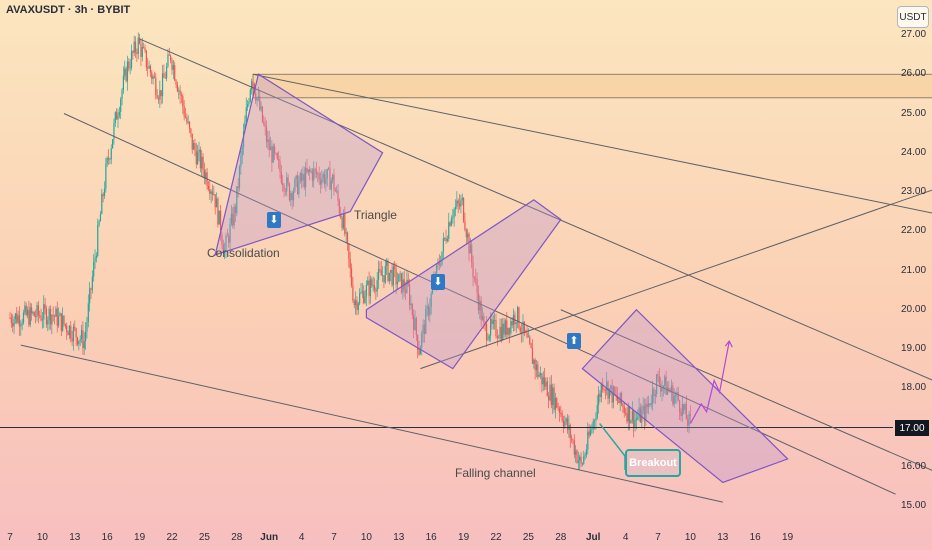 The width and height of the screenshot is (932, 550). I want to click on breakout-label: Breakout, so click(653, 463).